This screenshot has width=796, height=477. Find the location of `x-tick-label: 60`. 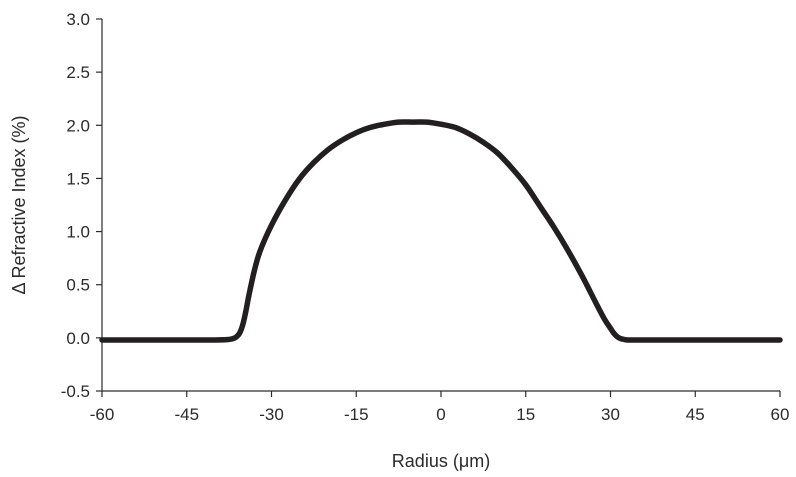

x-tick-label: 60 is located at coordinates (780, 414).